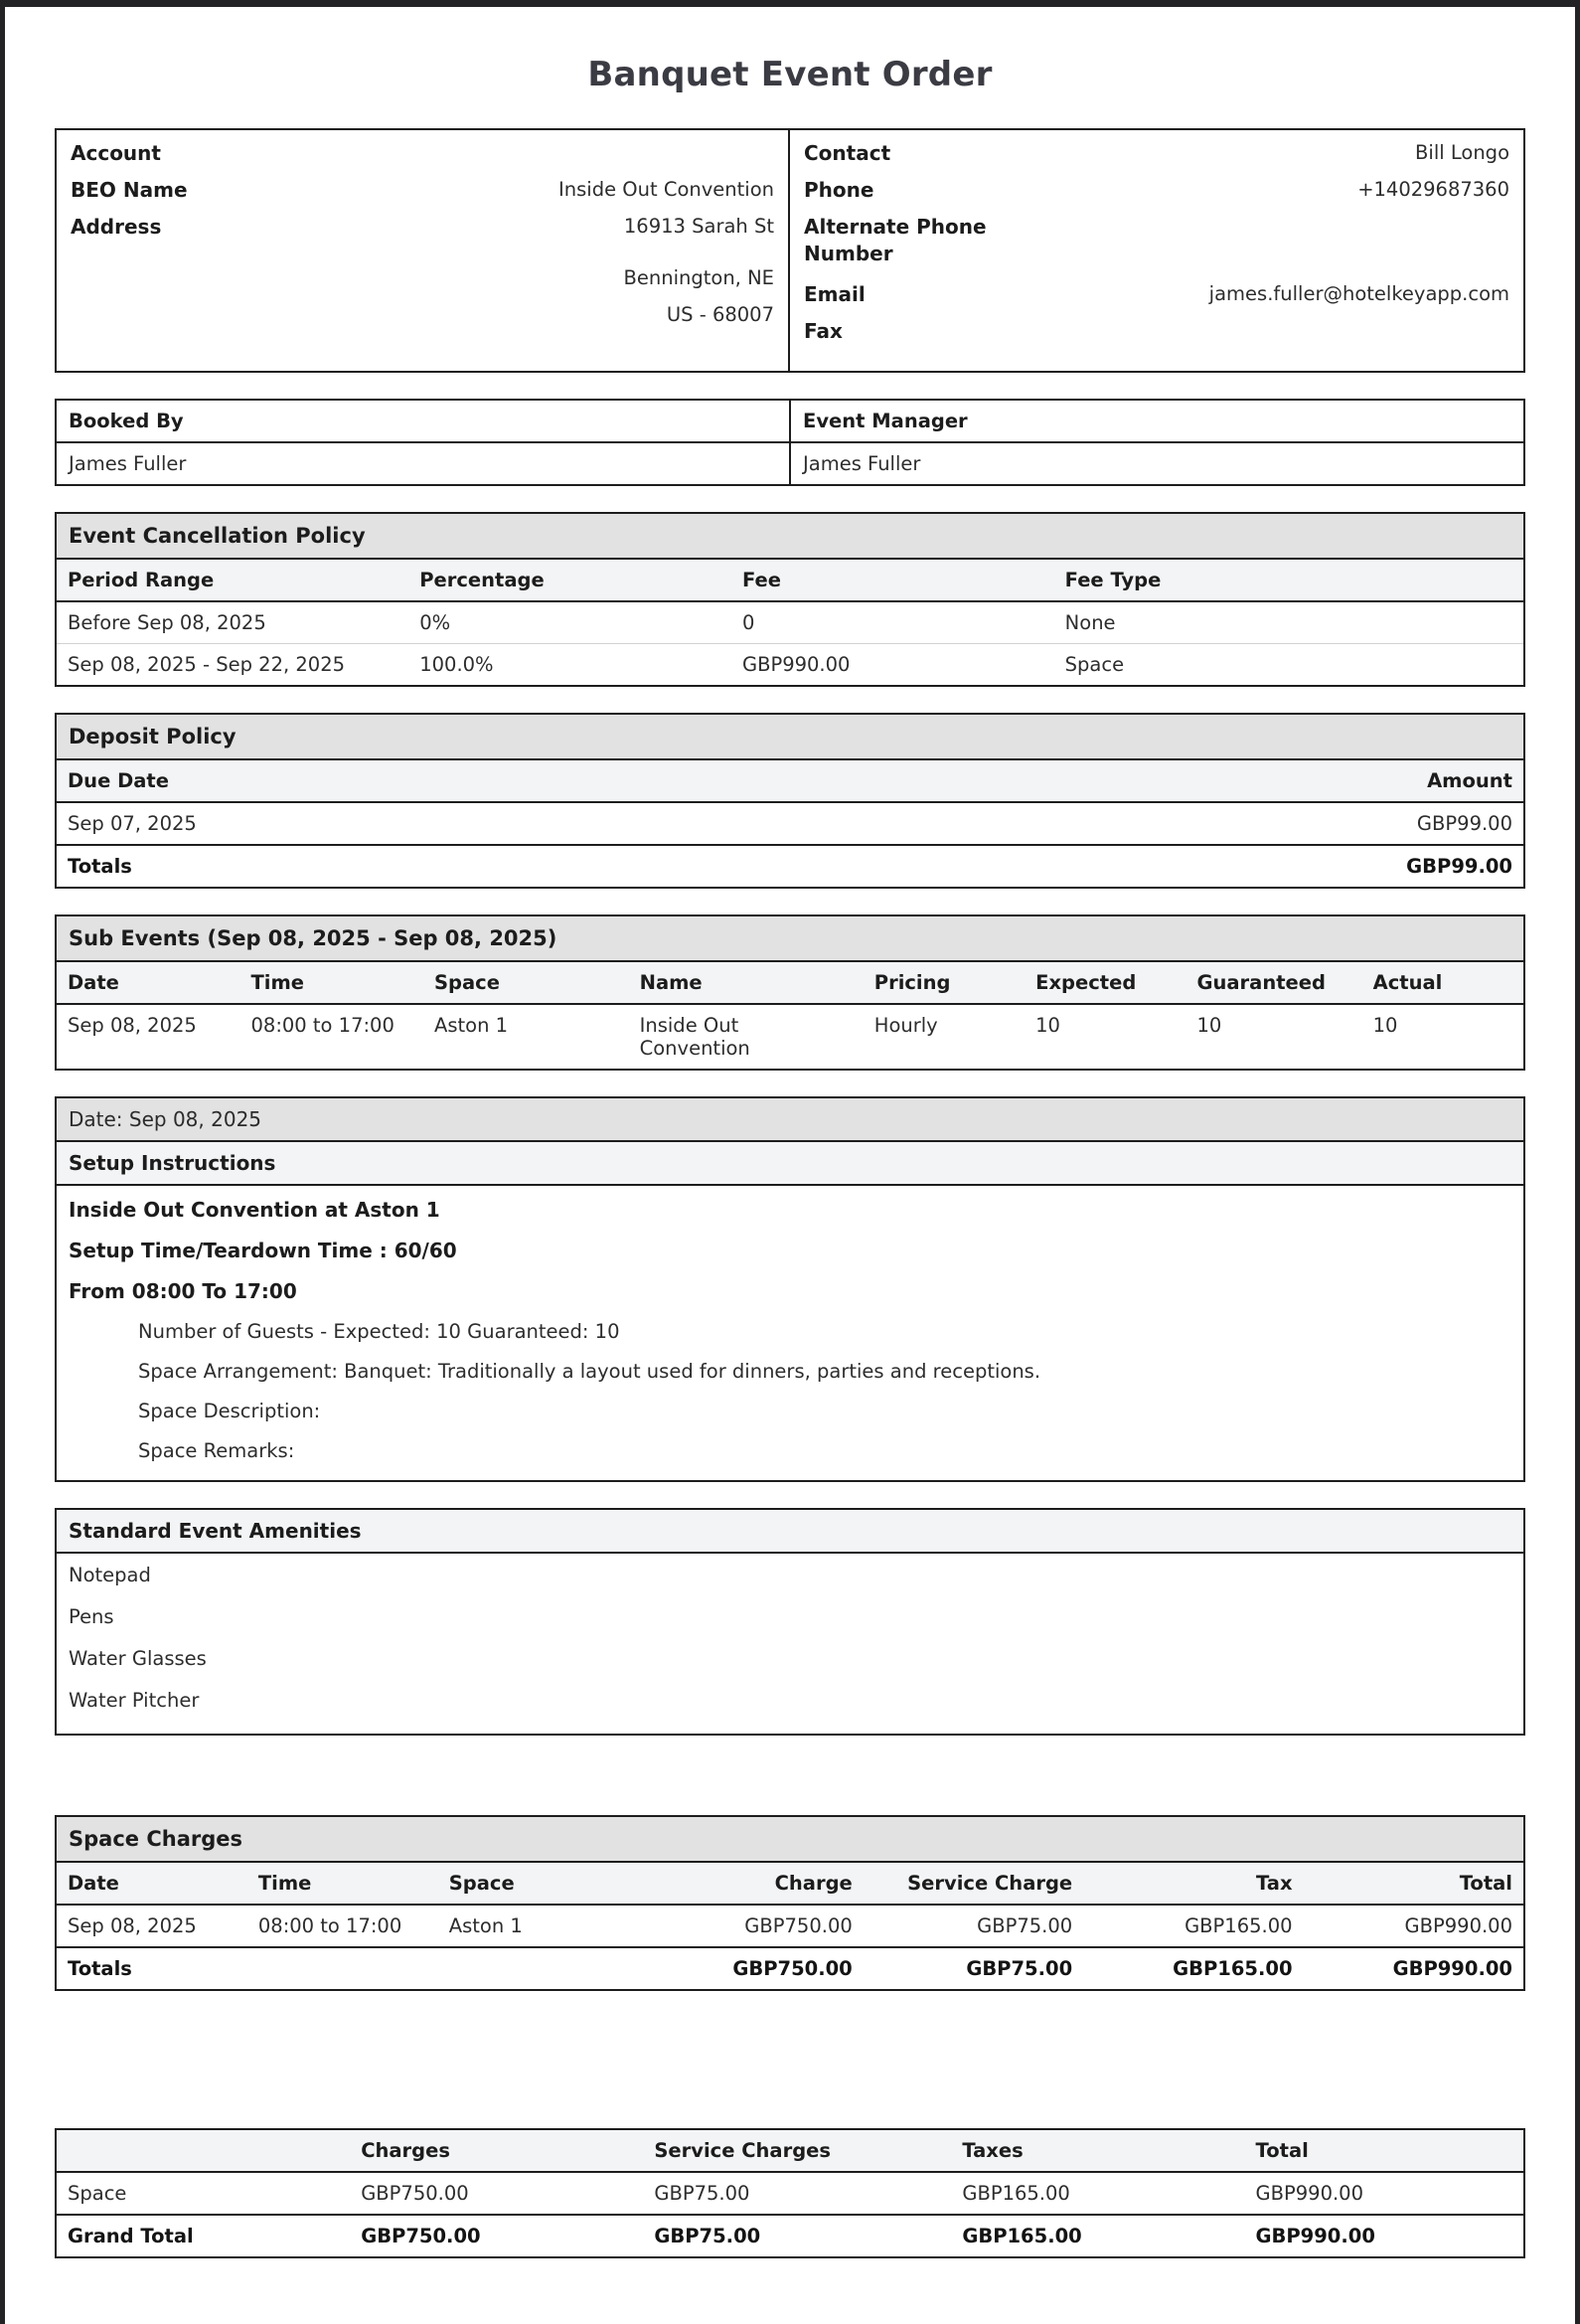  I want to click on contact-label: Contact, so click(847, 153).